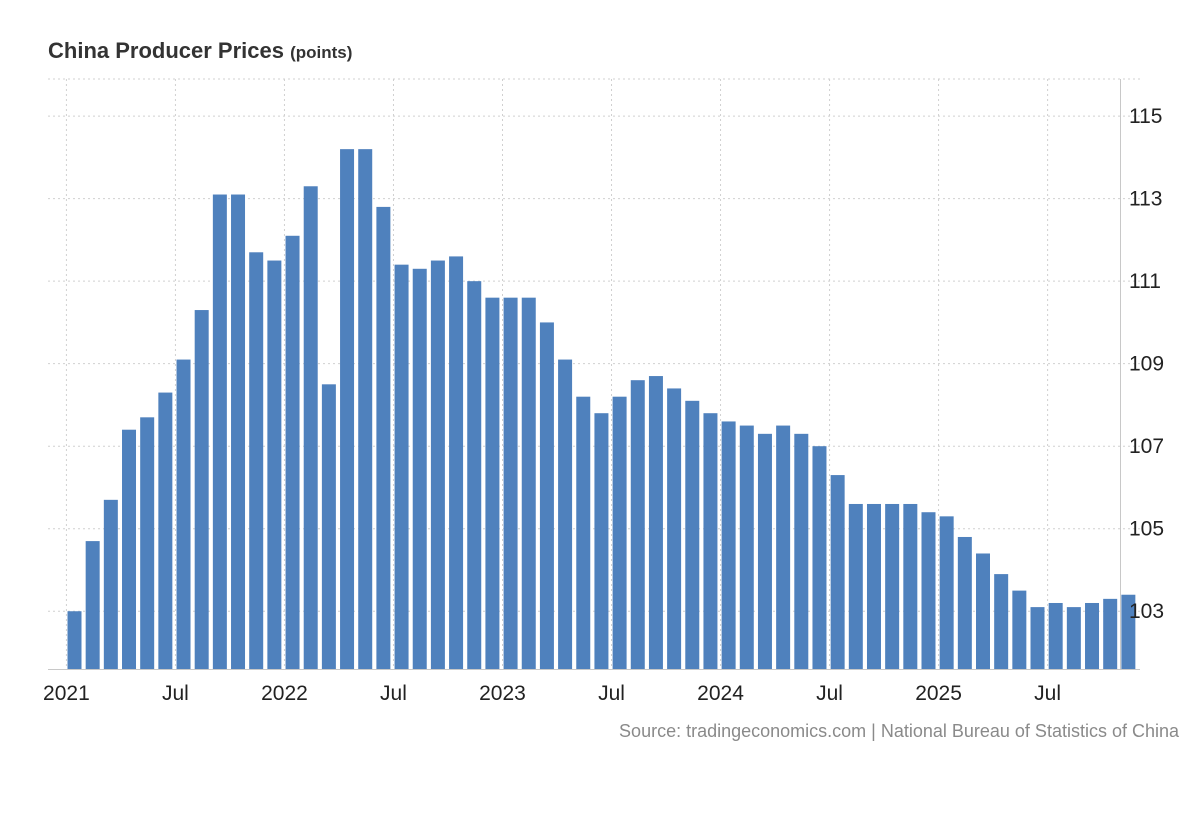  What do you see at coordinates (66, 693) in the screenshot?
I see `x-tick-label: 2021` at bounding box center [66, 693].